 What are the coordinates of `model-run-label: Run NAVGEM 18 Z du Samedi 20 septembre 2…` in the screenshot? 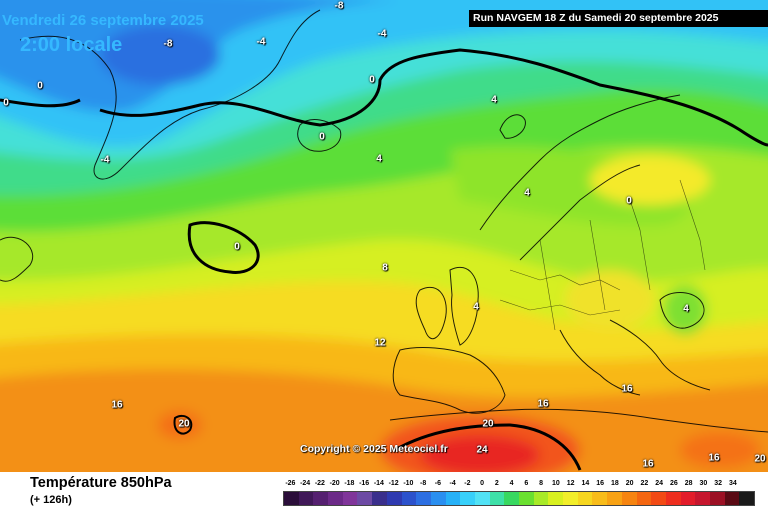 It's located at (618, 18).